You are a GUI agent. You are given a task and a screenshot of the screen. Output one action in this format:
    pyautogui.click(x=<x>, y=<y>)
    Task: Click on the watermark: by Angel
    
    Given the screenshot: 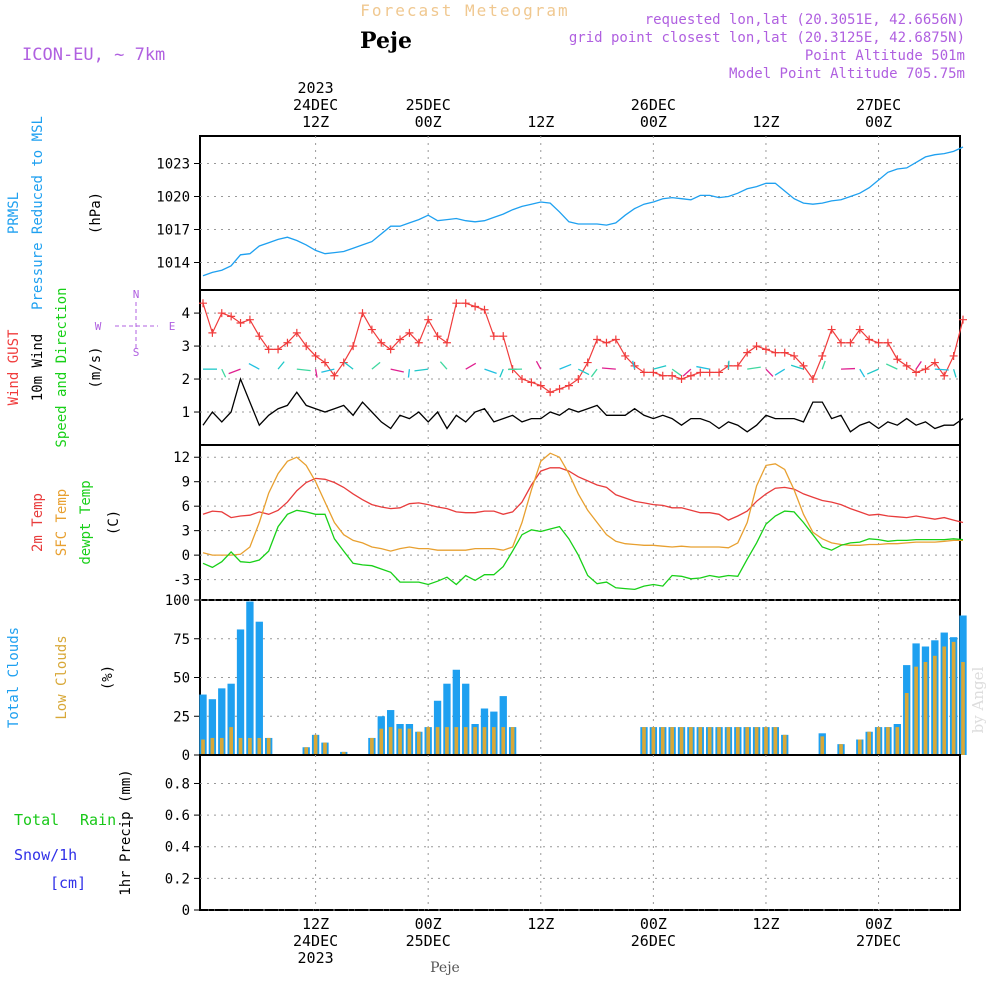 What is the action you would take?
    pyautogui.click(x=978, y=699)
    